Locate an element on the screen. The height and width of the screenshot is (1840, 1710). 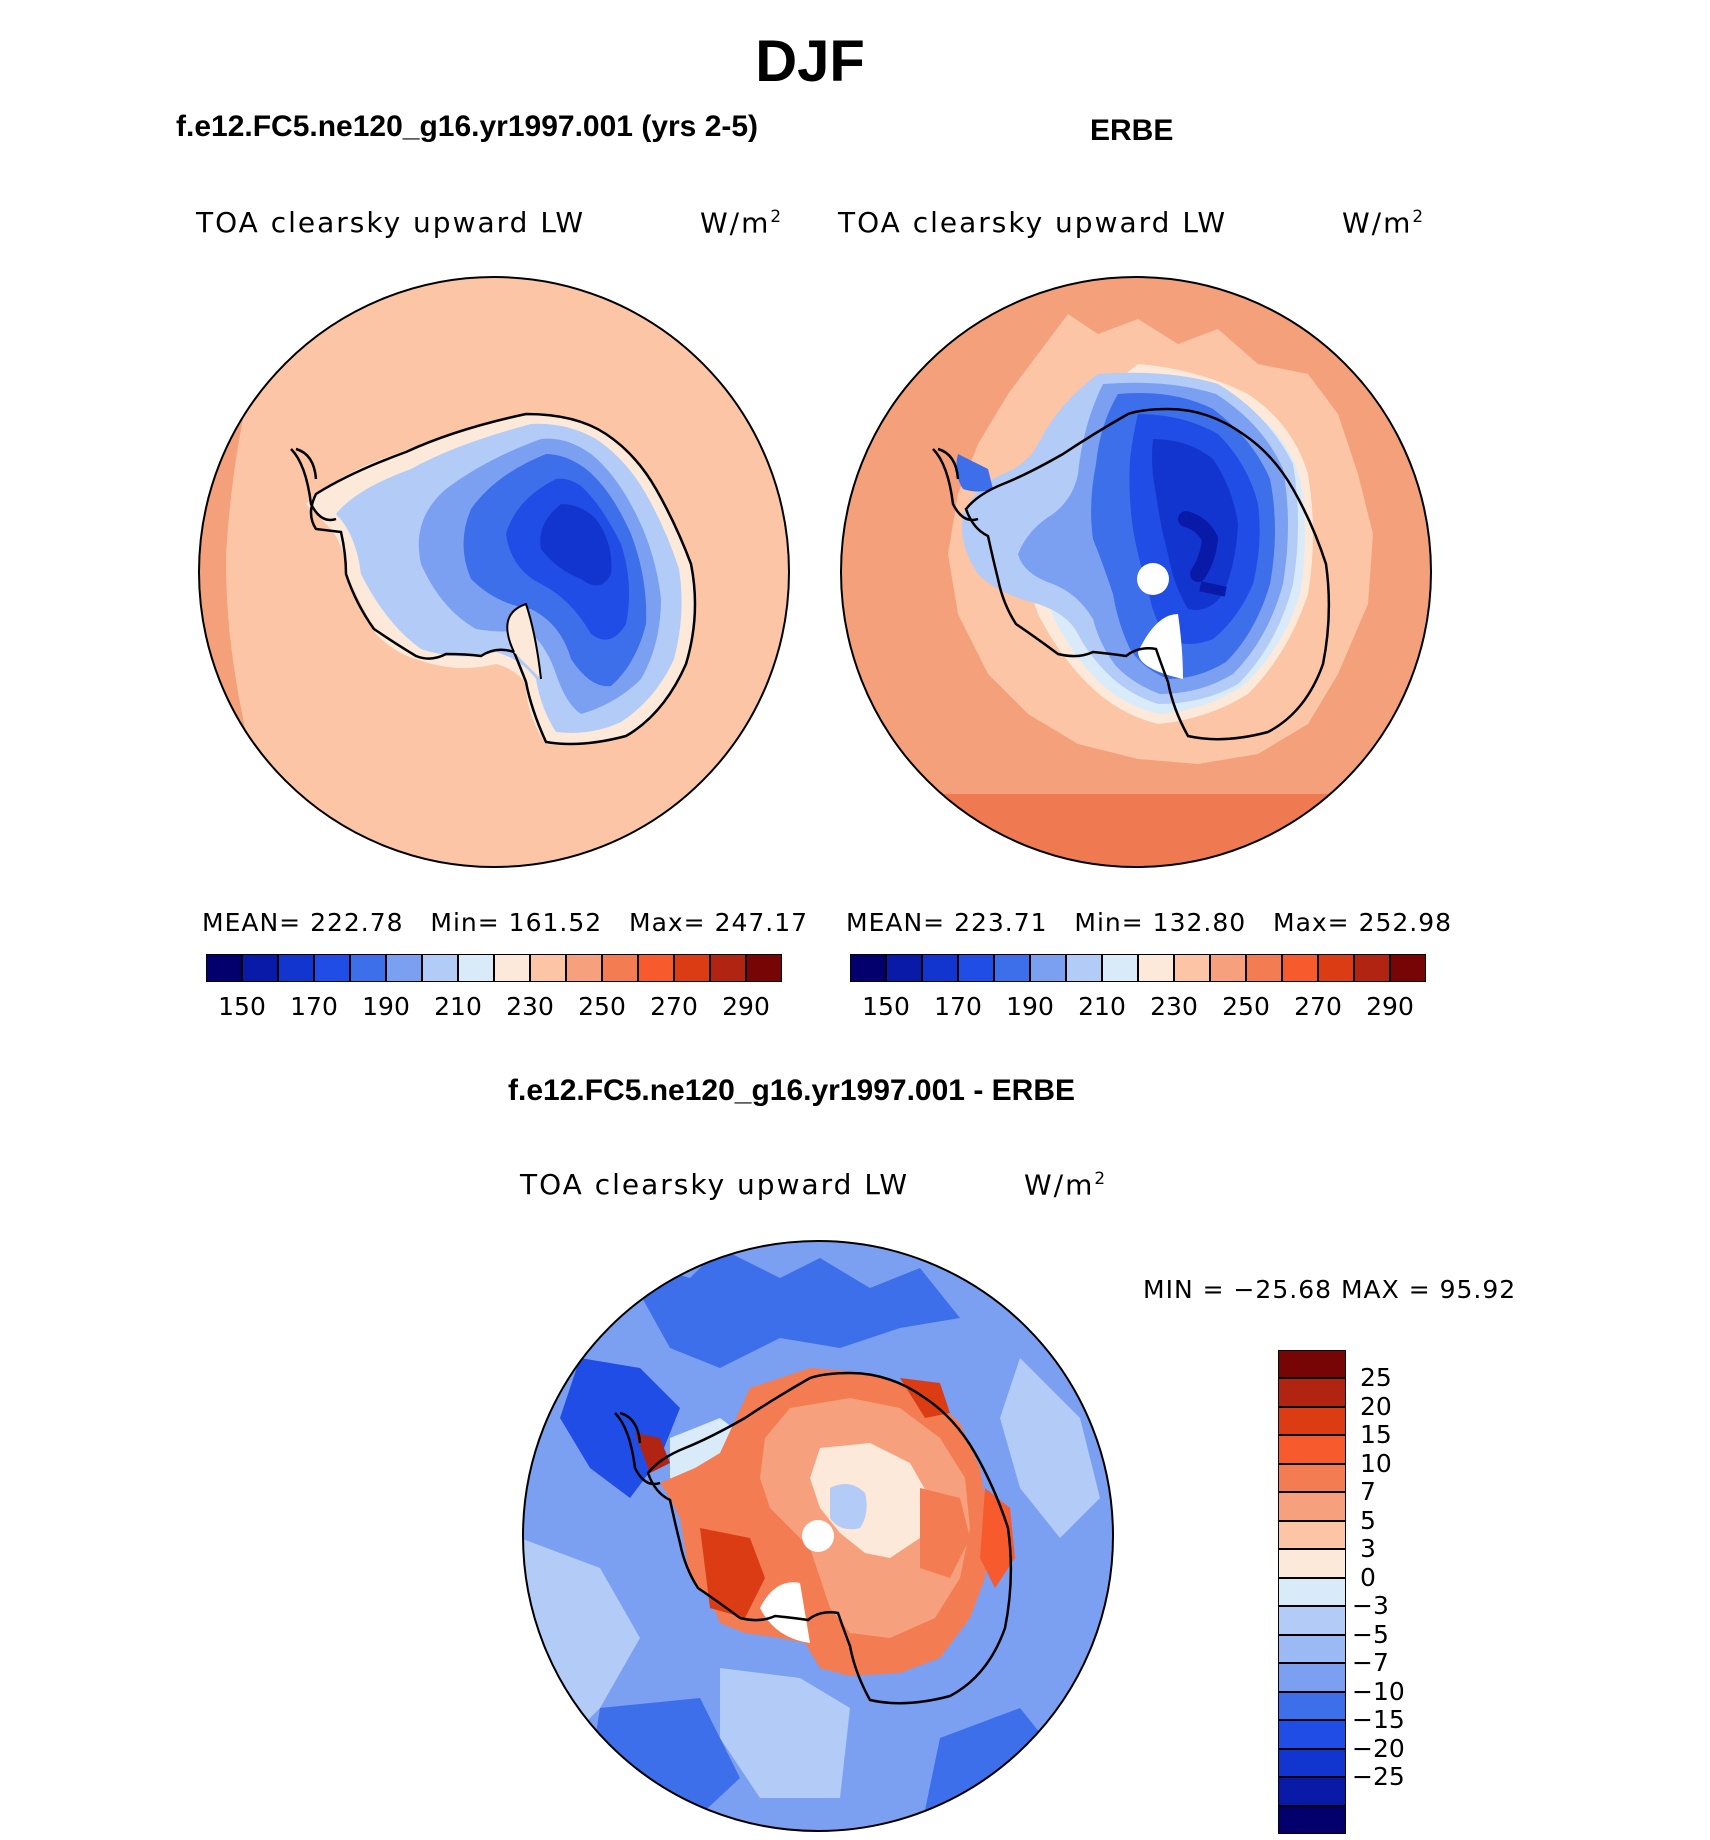
diff-minmax: MIN = −25.68 MAX = 95.92 is located at coordinates (1330, 1289).